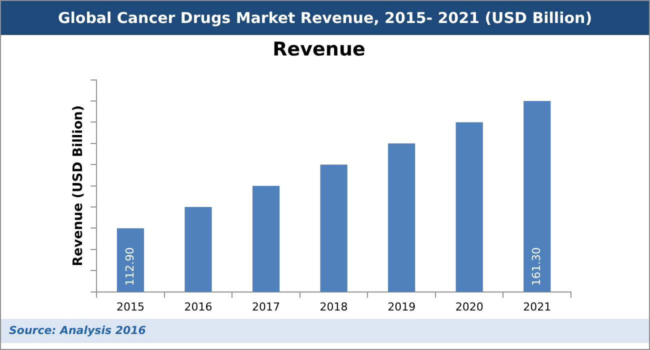 Image resolution: width=650 pixels, height=350 pixels. What do you see at coordinates (266, 307) in the screenshot?
I see `x-tick-label: 2017` at bounding box center [266, 307].